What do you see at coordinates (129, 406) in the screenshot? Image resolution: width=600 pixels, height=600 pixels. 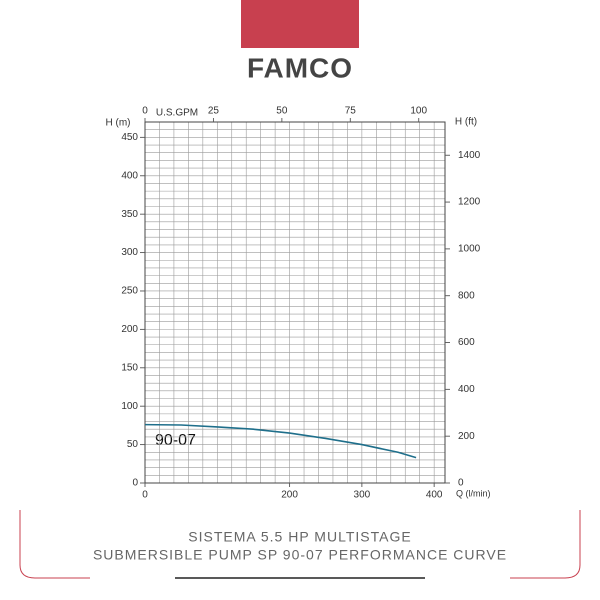 I see `y-tick-label: 100` at bounding box center [129, 406].